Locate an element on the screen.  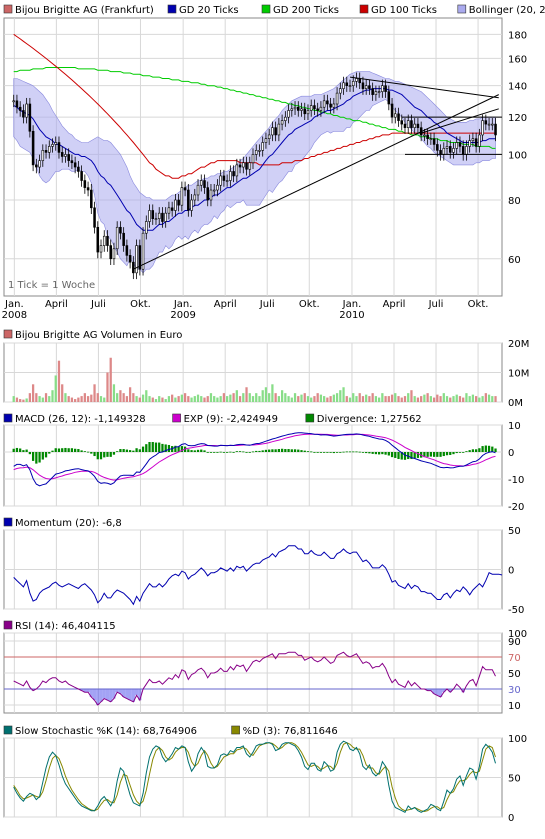
stochastic-y-tick-label: 50 is located at coordinates (514, 779).